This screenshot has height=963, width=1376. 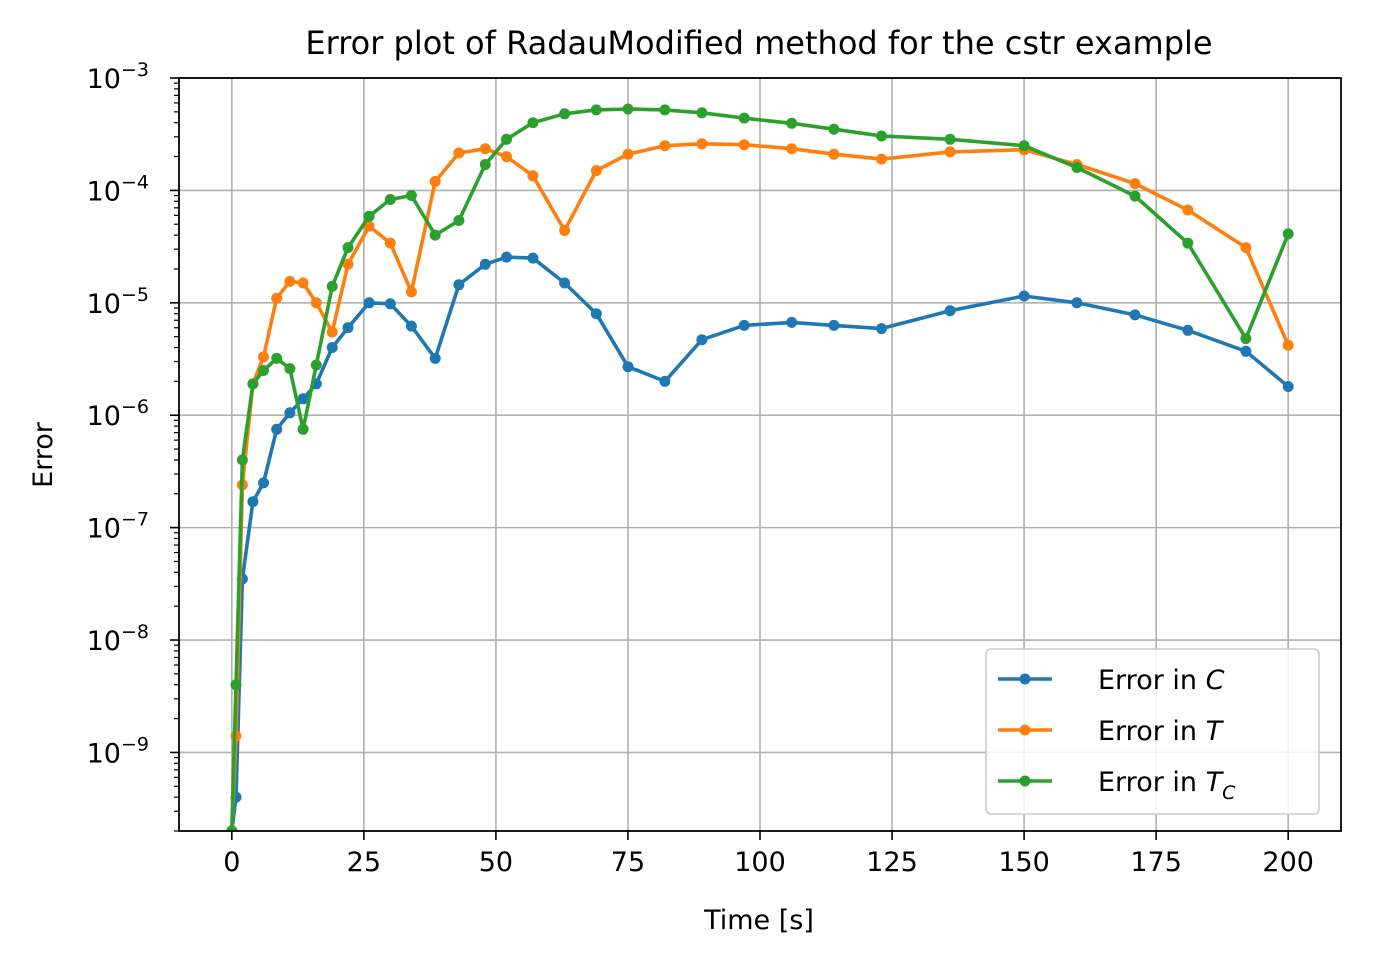 I want to click on legend-item: Error in C, so click(x=1111, y=680).